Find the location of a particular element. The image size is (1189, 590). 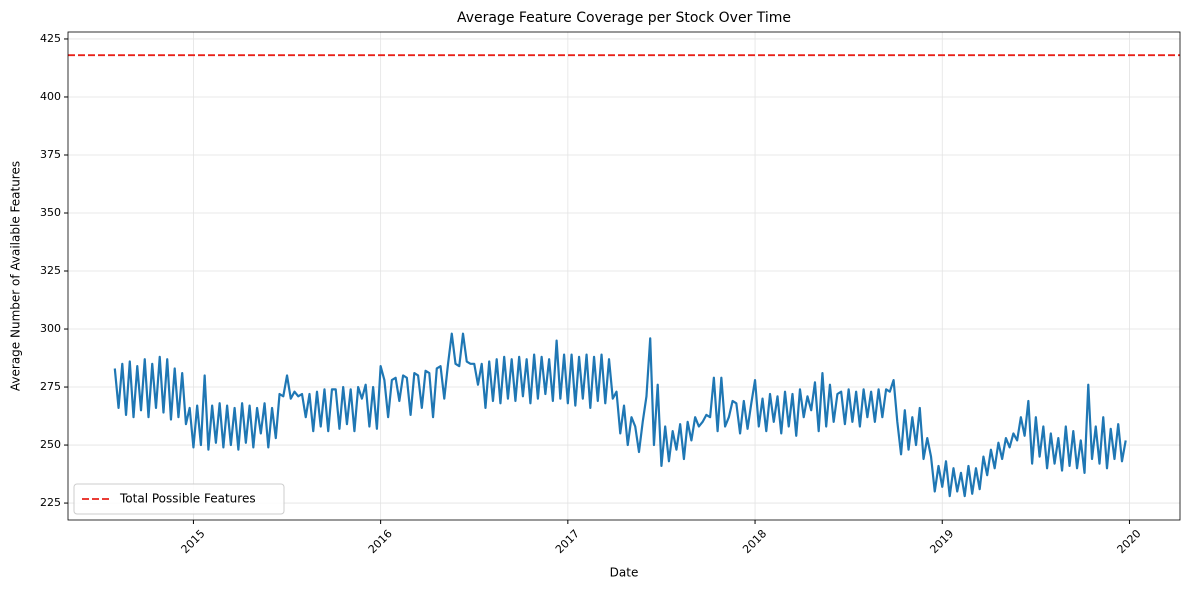

y-tick-label: 250 is located at coordinates (50, 444).